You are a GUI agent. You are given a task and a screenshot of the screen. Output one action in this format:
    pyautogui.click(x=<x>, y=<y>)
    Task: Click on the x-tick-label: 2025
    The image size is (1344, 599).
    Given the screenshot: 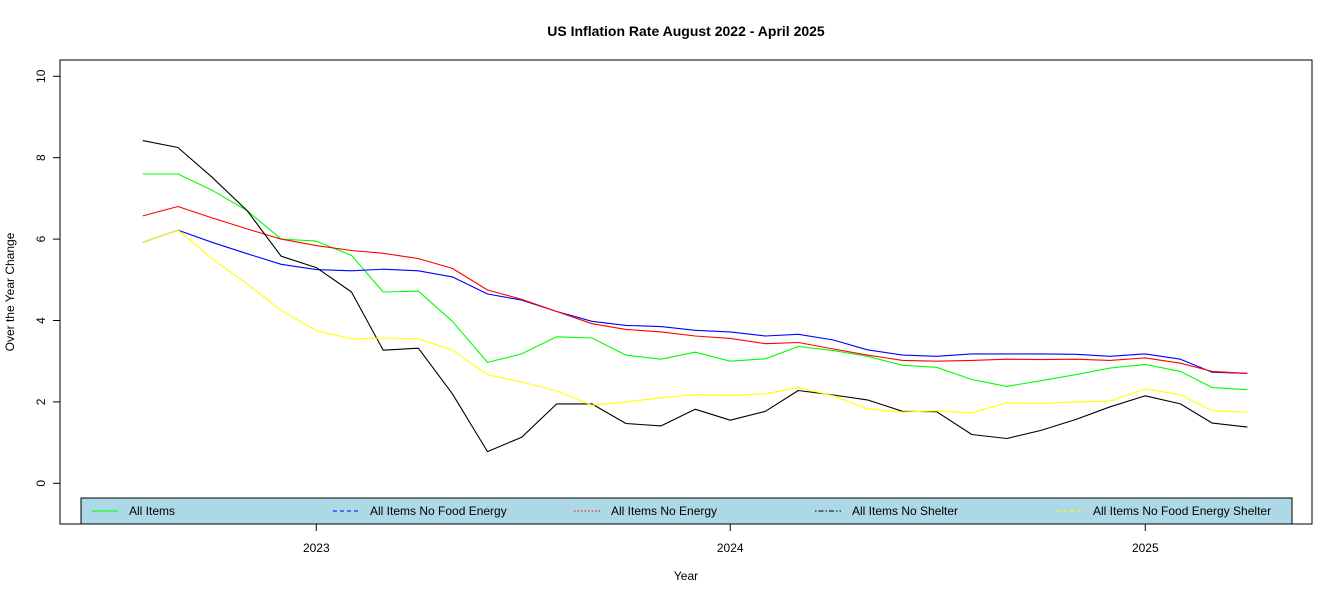 What is the action you would take?
    pyautogui.click(x=1145, y=548)
    